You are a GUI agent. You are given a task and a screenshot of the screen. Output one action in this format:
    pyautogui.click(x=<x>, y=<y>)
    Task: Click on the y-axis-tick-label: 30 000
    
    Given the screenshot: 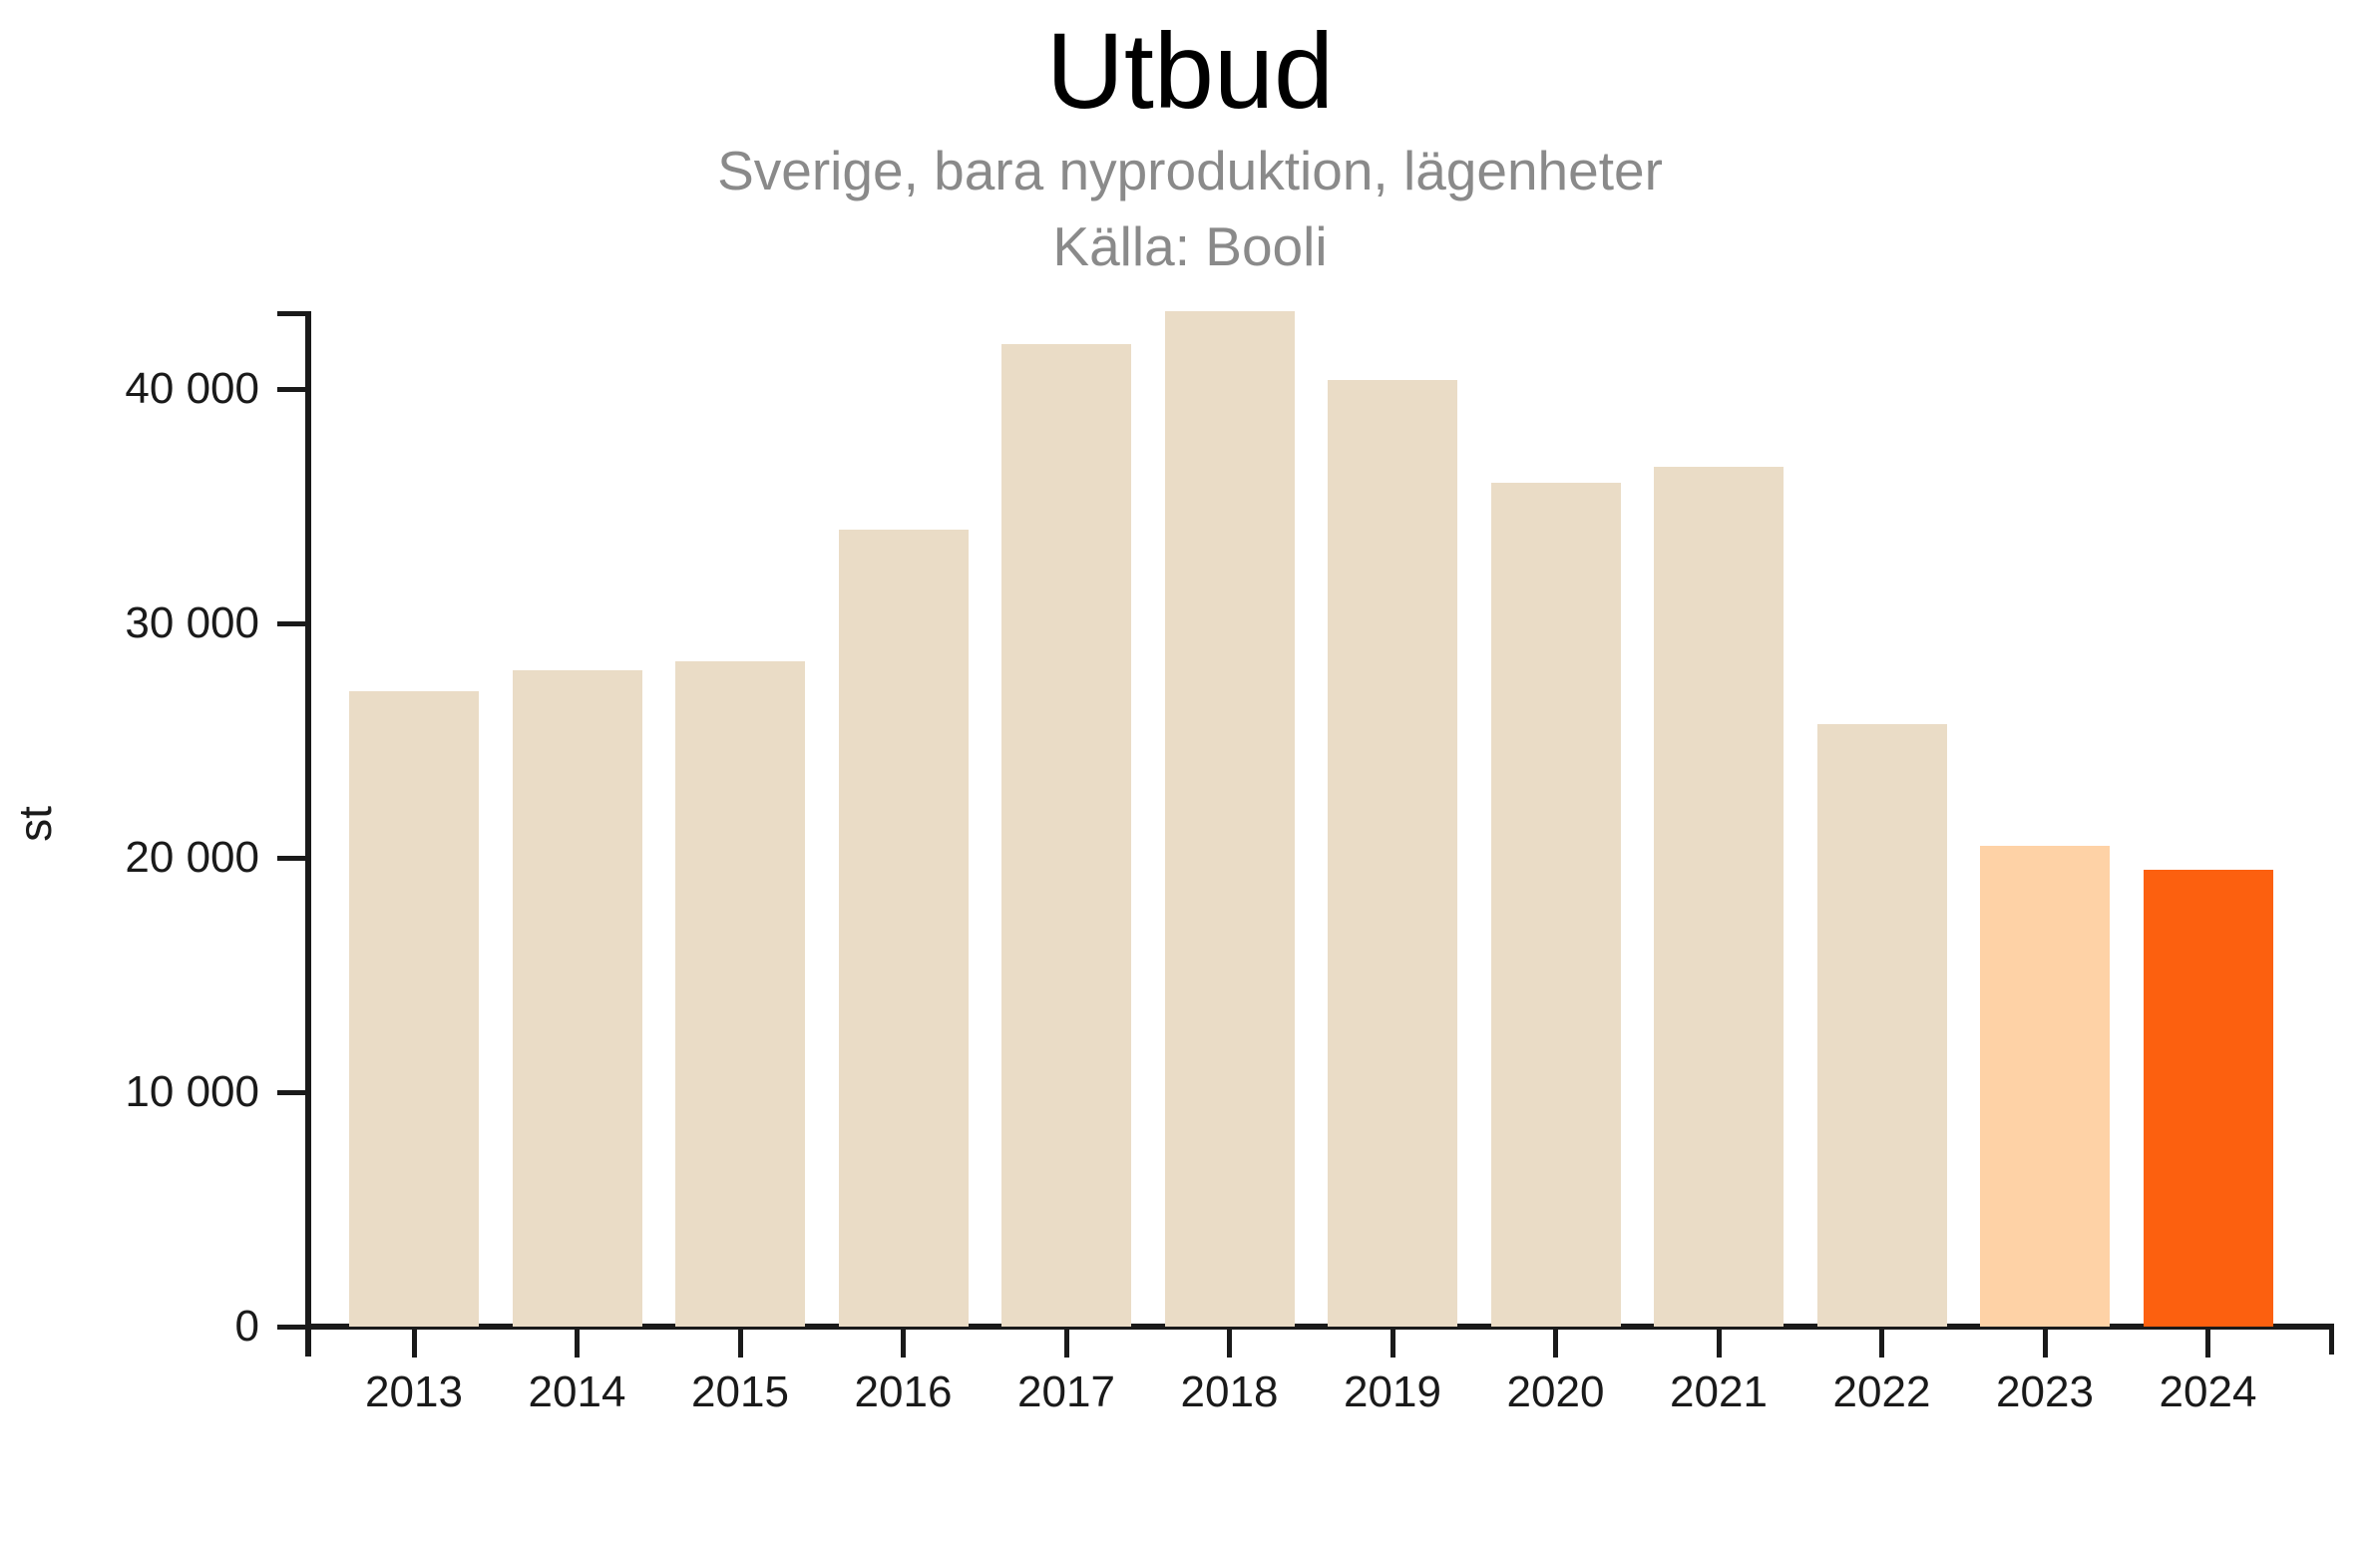 What is the action you would take?
    pyautogui.click(x=192, y=622)
    